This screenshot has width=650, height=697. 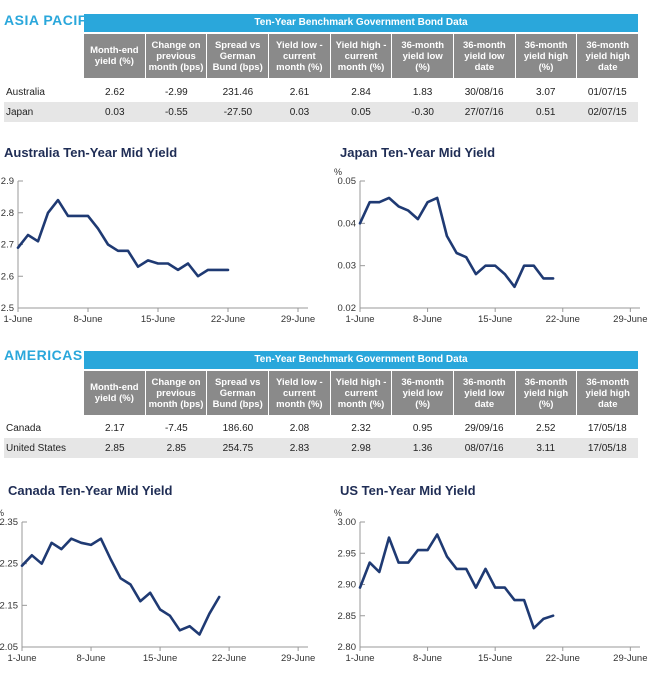 I want to click on y-tick-label: 0.04, so click(x=347, y=223).